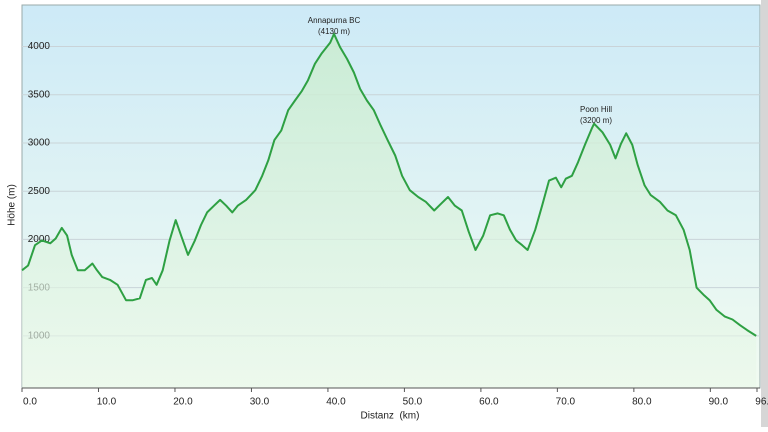 This screenshot has width=768, height=432. Describe the element at coordinates (183, 402) in the screenshot. I see `x-tick-label: 20.0` at that location.